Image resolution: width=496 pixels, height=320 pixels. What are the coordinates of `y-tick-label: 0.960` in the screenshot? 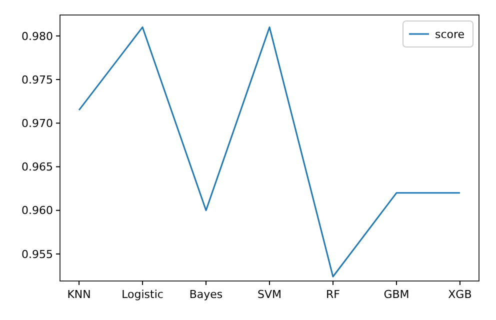 It's located at (37, 211).